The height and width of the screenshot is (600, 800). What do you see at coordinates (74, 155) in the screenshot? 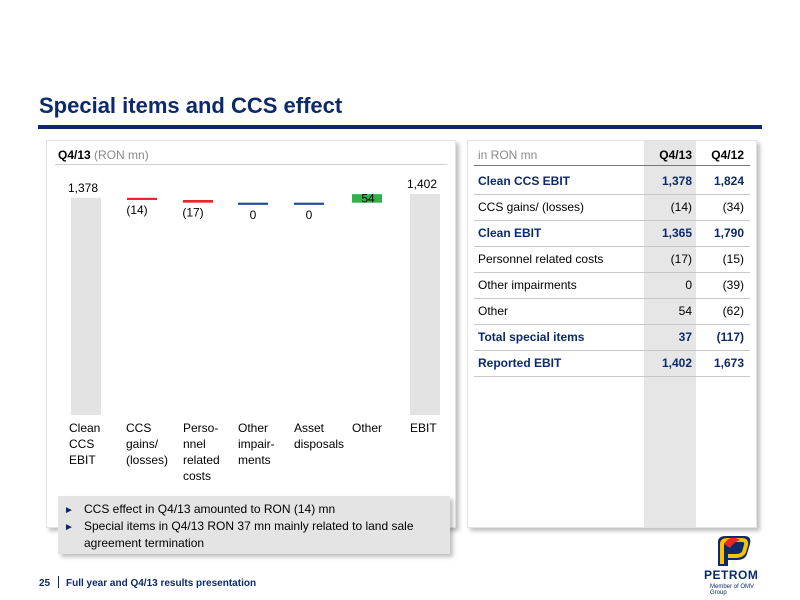
I see `chart-period: Q4/13` at bounding box center [74, 155].